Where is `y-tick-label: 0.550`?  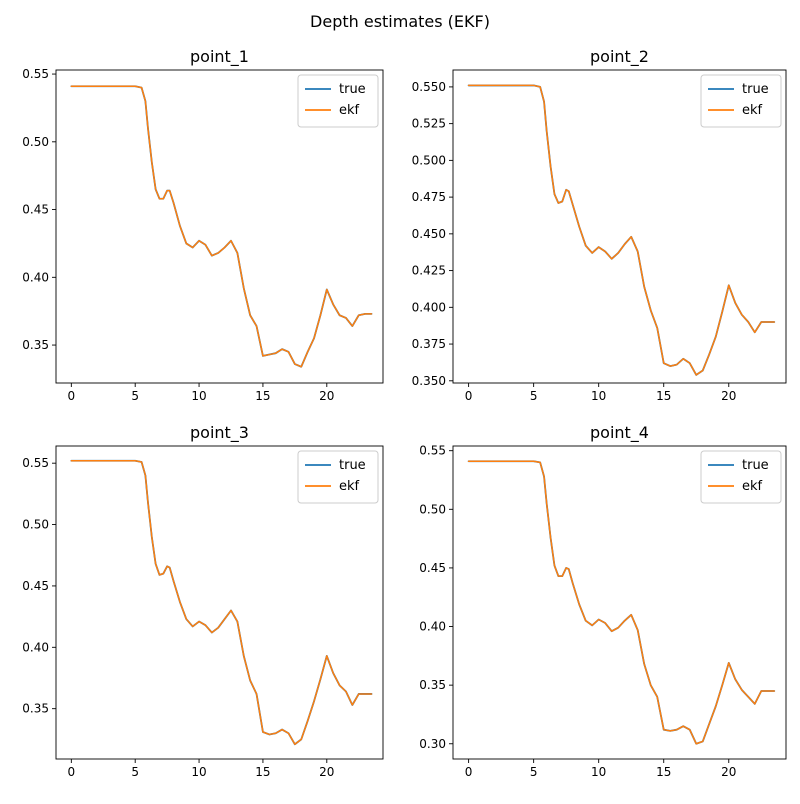
y-tick-label: 0.550 is located at coordinates (429, 87).